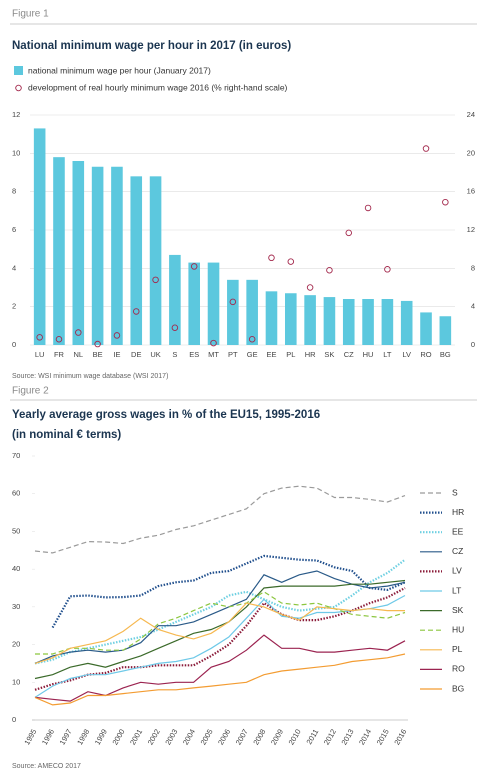 This screenshot has height=778, width=487. What do you see at coordinates (473, 306) in the screenshot?
I see `y2-tick-label: 4` at bounding box center [473, 306].